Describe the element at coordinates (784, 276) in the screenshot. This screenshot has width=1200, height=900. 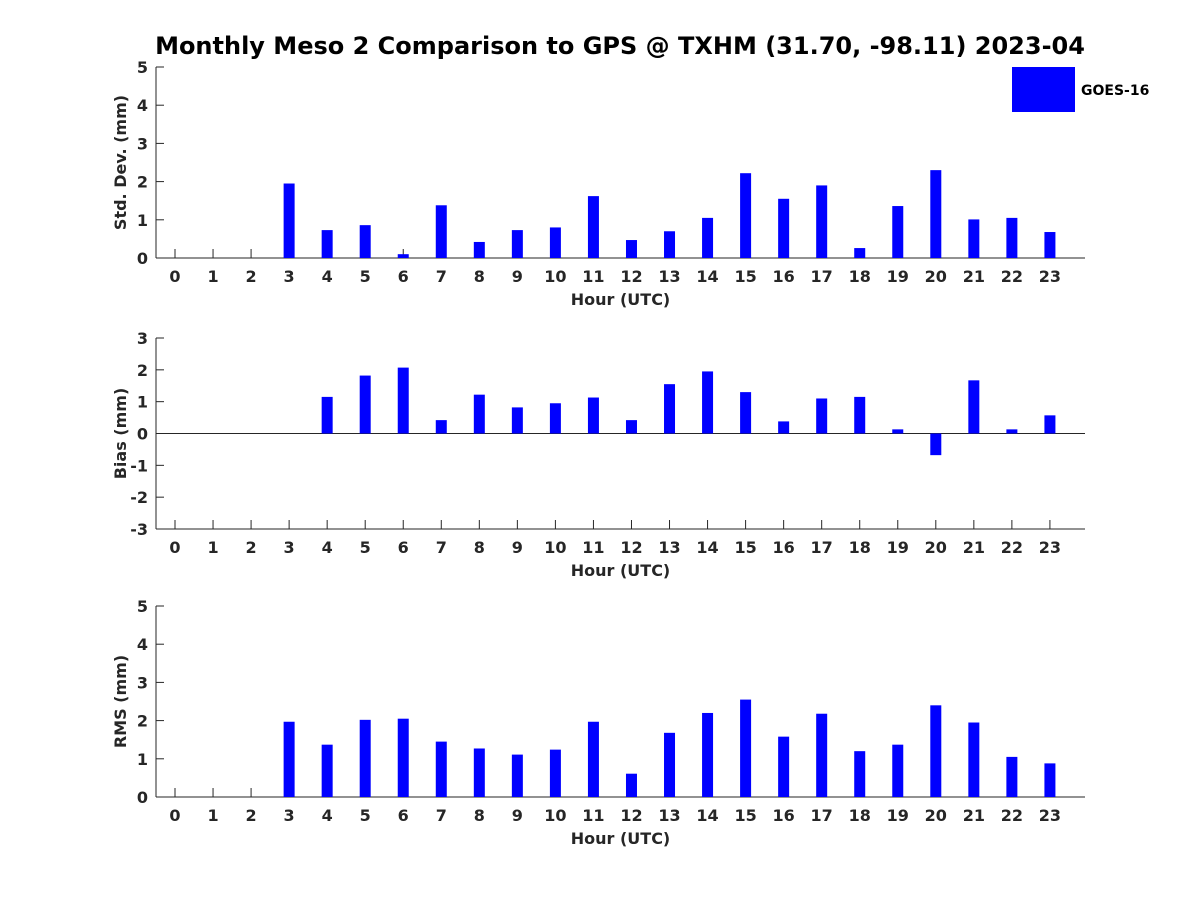
I see `x-tick-label: 16` at that location.